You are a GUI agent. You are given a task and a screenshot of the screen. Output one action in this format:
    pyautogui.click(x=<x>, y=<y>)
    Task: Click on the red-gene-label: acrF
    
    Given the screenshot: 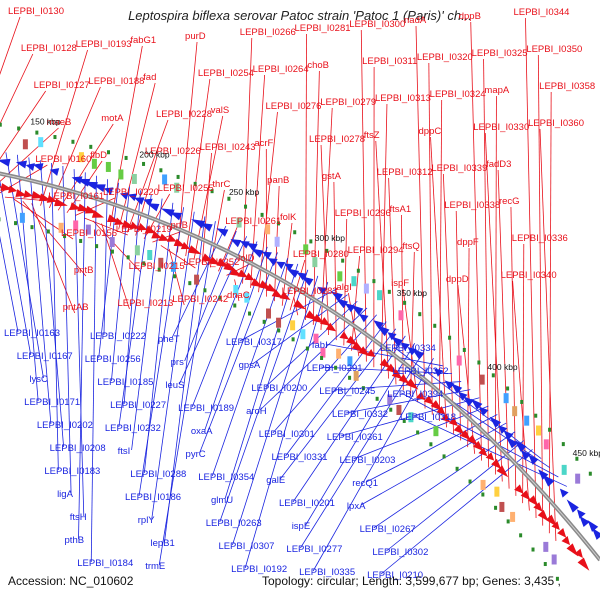 What is the action you would take?
    pyautogui.click(x=263, y=143)
    